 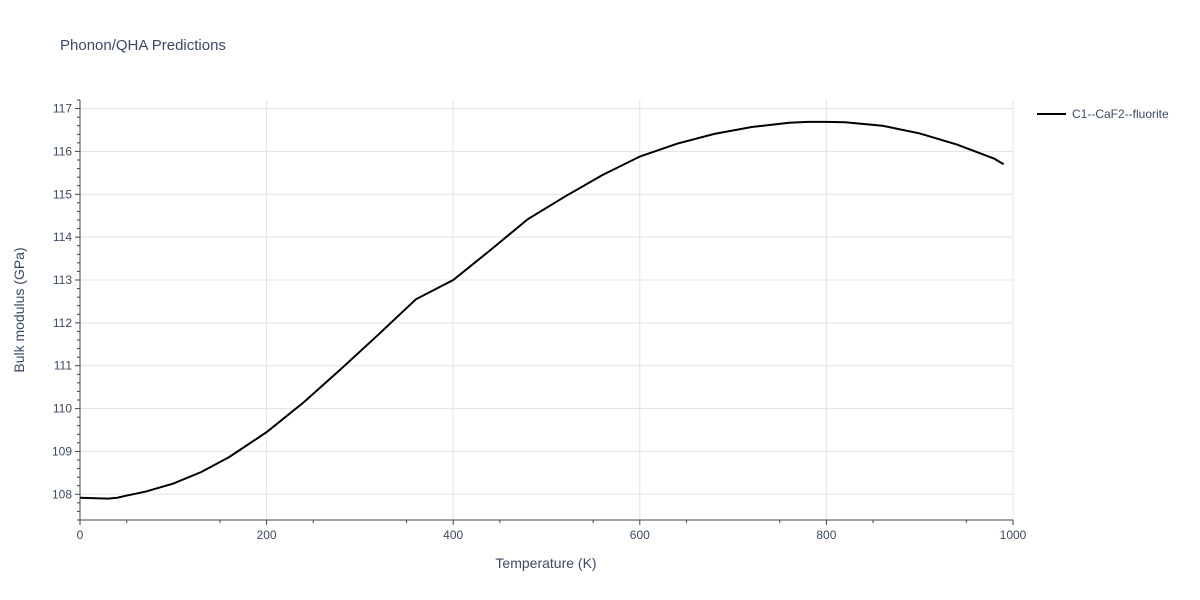 What do you see at coordinates (63, 366) in the screenshot?
I see `y-tick-label: 111` at bounding box center [63, 366].